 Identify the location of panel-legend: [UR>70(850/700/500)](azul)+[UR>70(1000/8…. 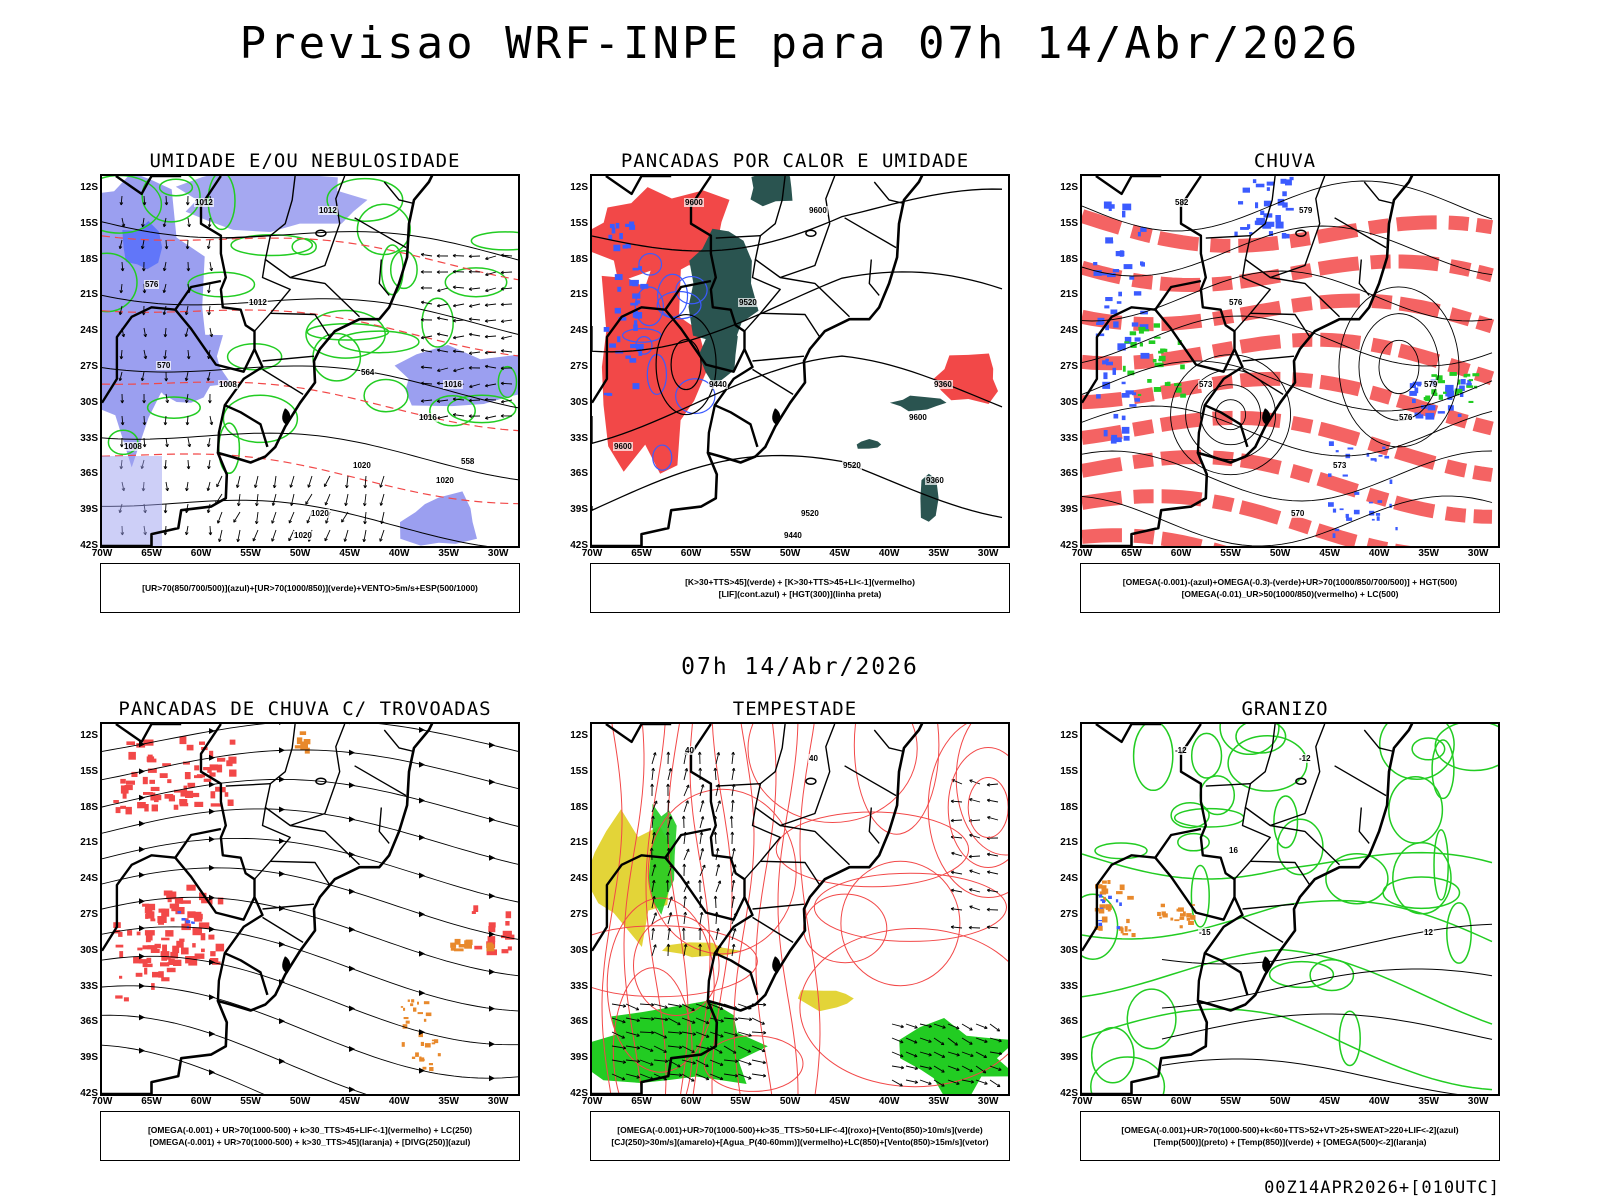
(310, 588).